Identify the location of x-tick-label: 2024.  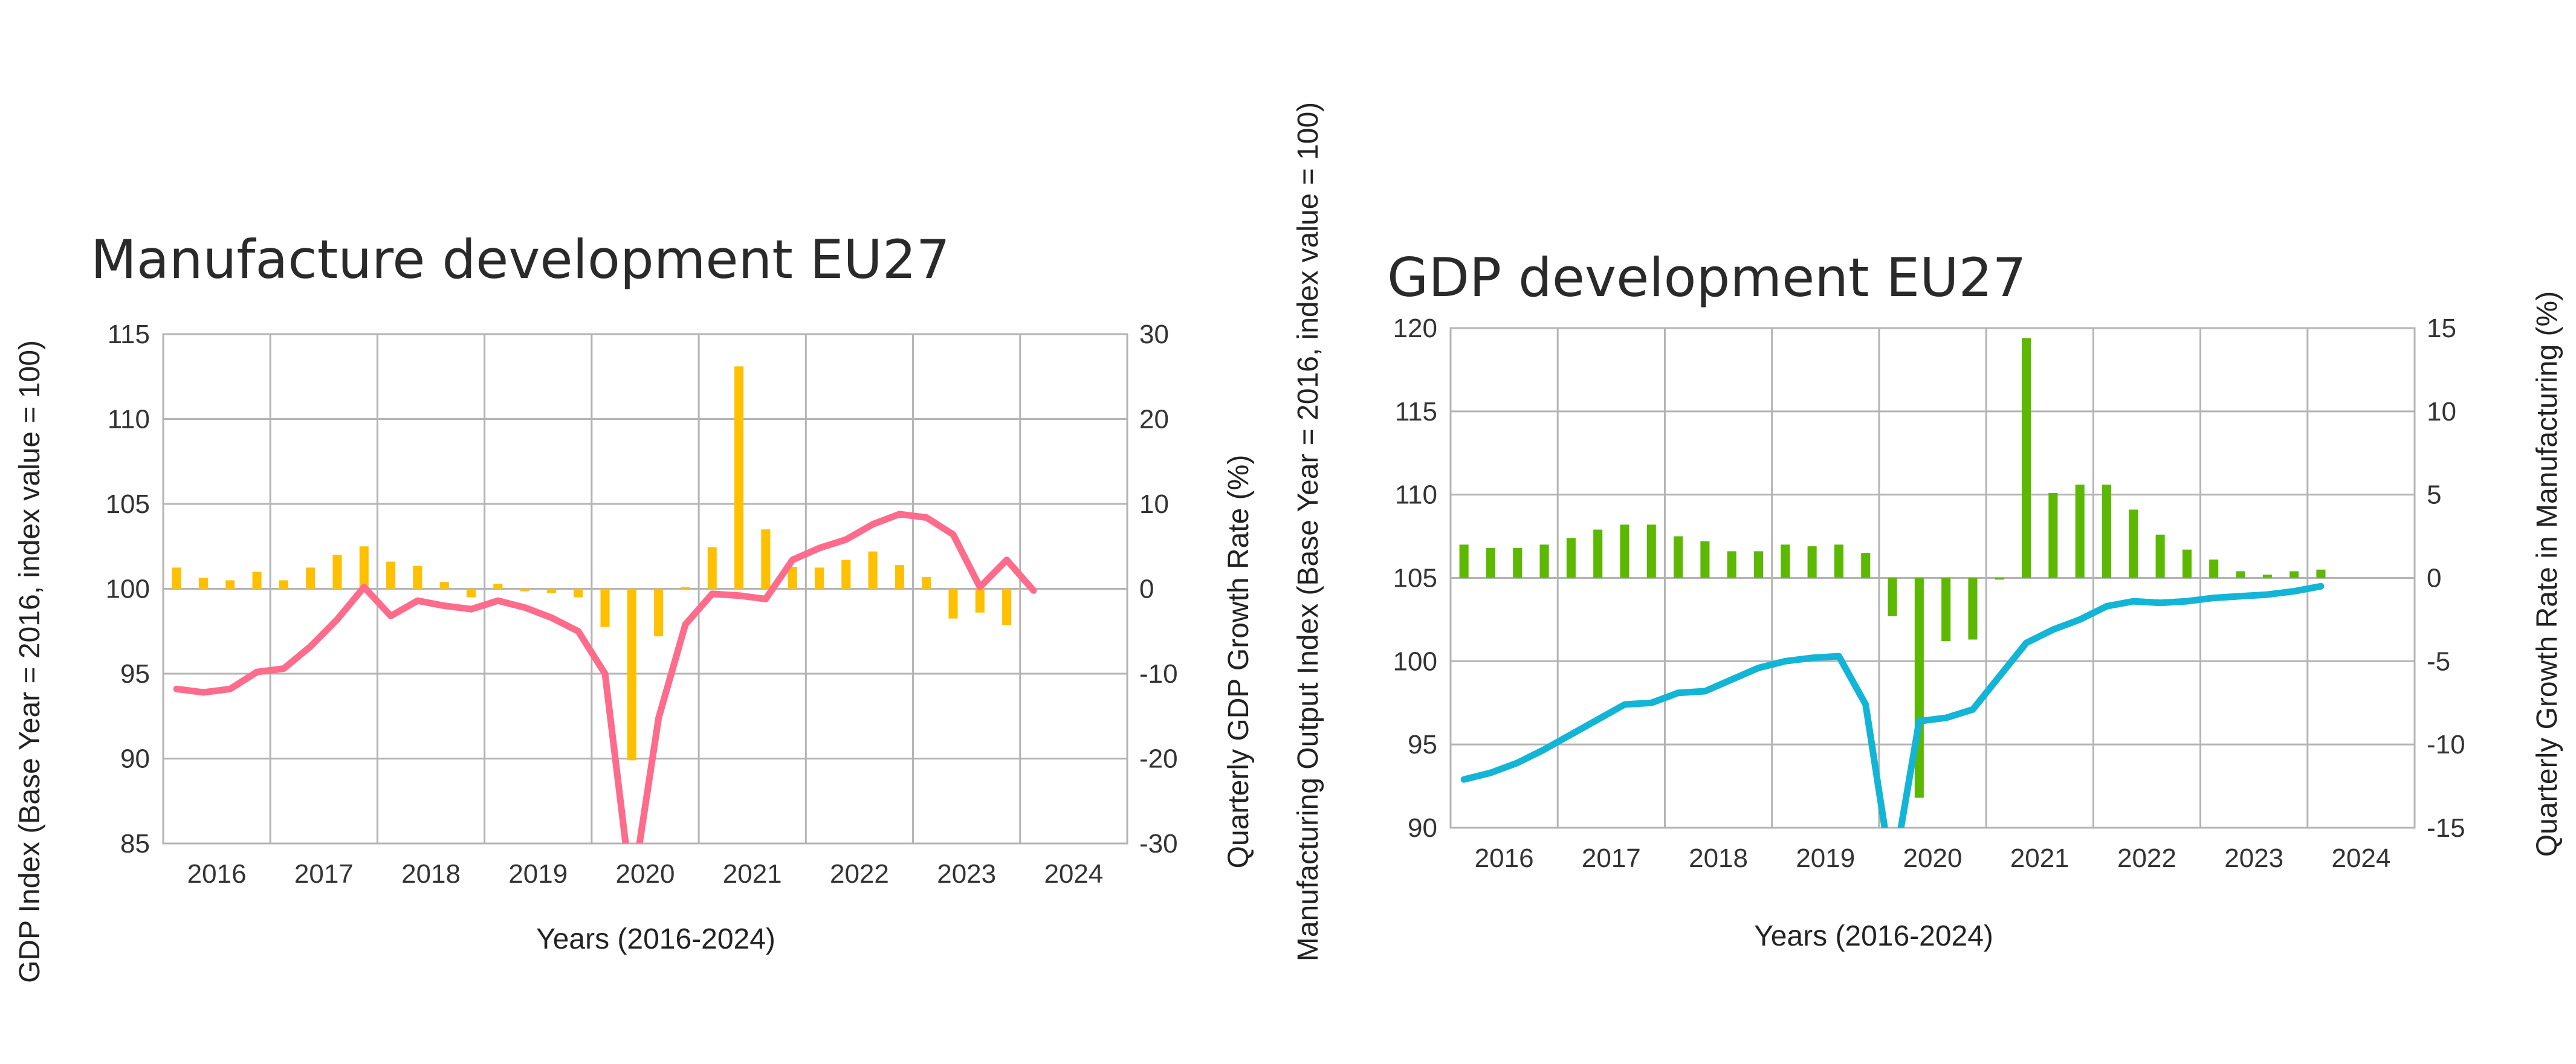
(1073, 874).